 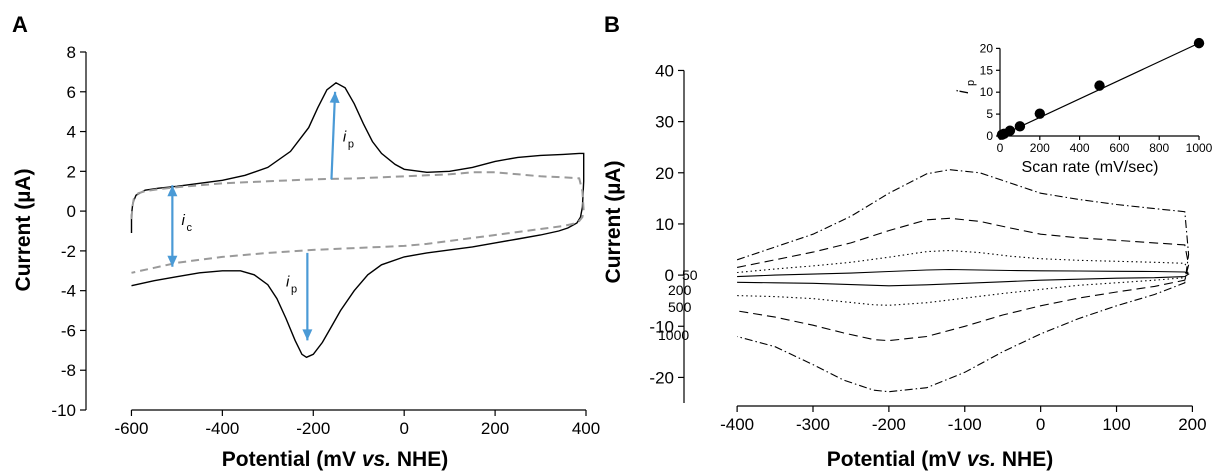 What do you see at coordinates (987, 48) in the screenshot?
I see `inset-y-tick-label: 20` at bounding box center [987, 48].